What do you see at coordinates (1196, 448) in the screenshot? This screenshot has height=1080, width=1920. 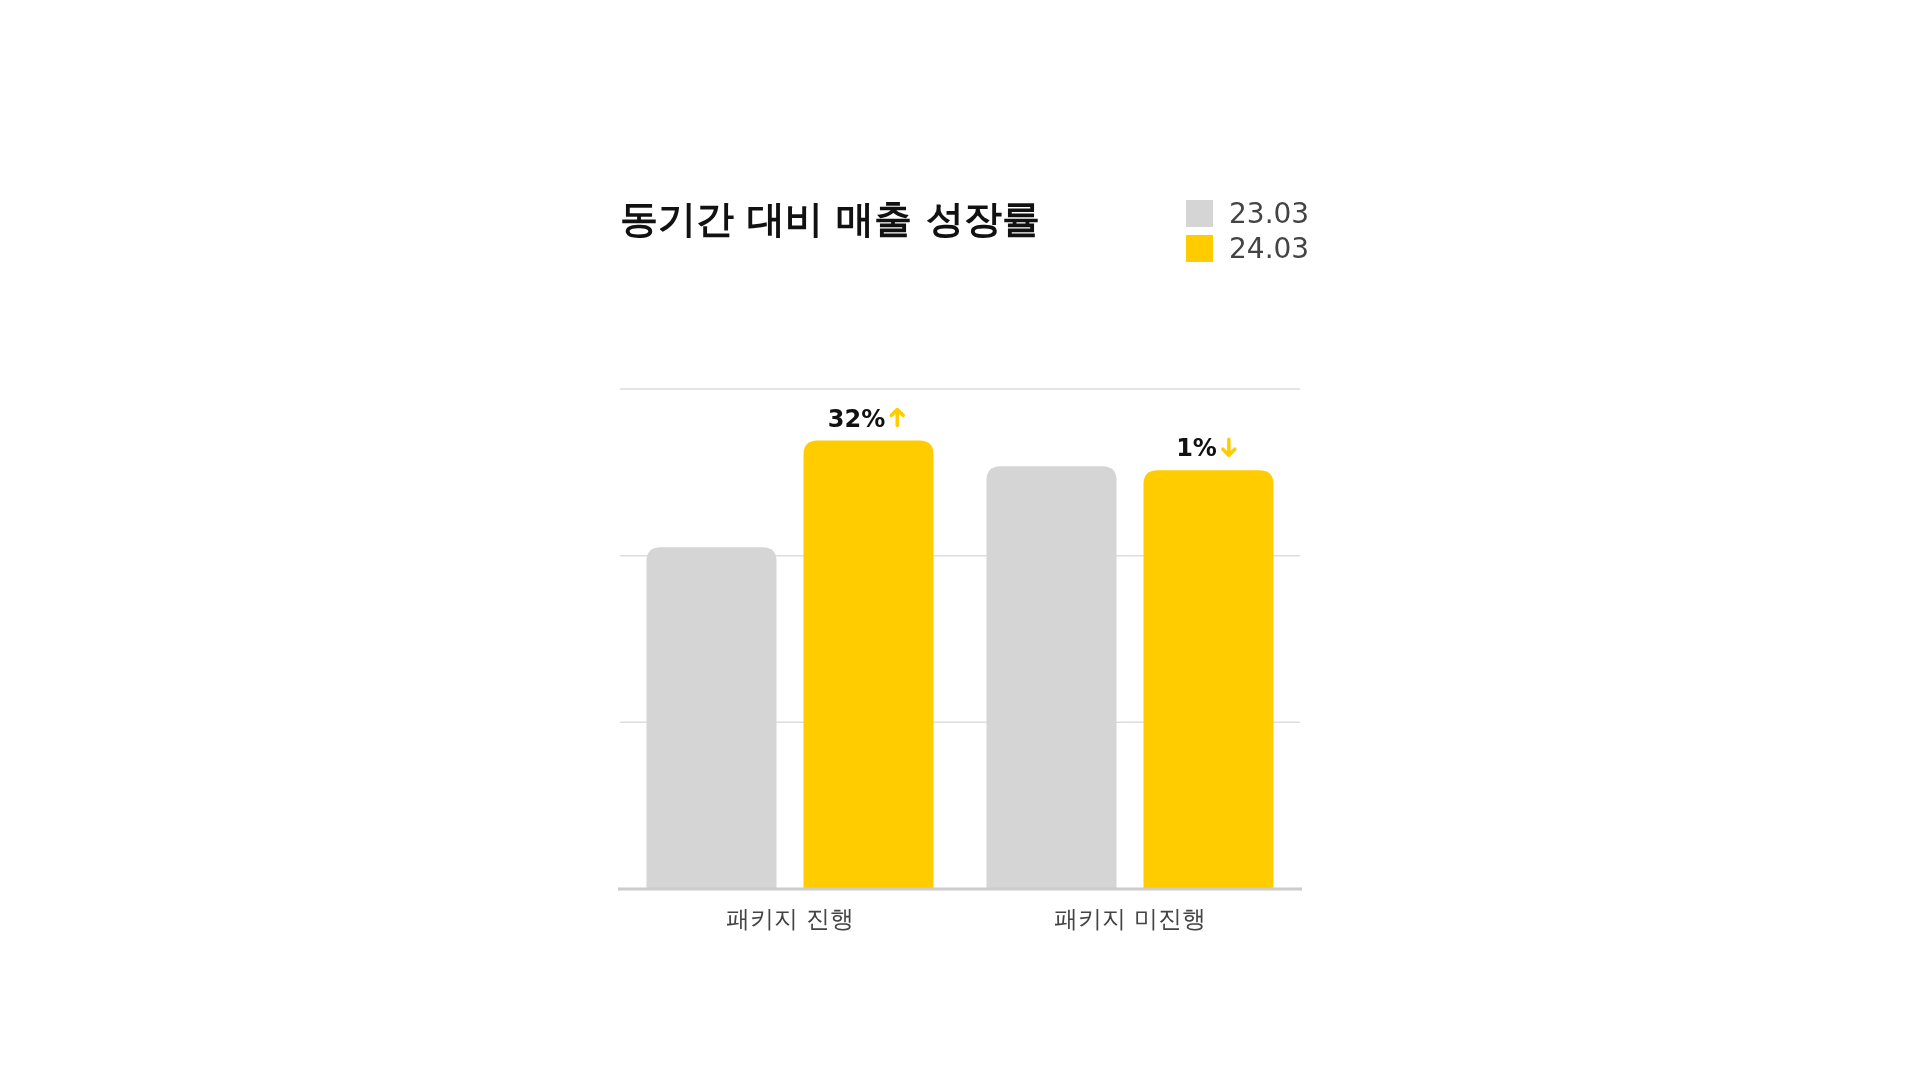 I see `annotation: 1%` at bounding box center [1196, 448].